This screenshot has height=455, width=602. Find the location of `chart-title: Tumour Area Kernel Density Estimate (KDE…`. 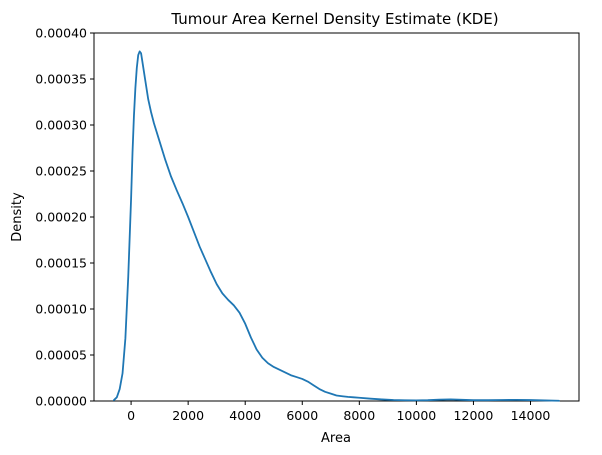

chart-title: Tumour Area Kernel Density Estimate (KDE… is located at coordinates (334, 19).